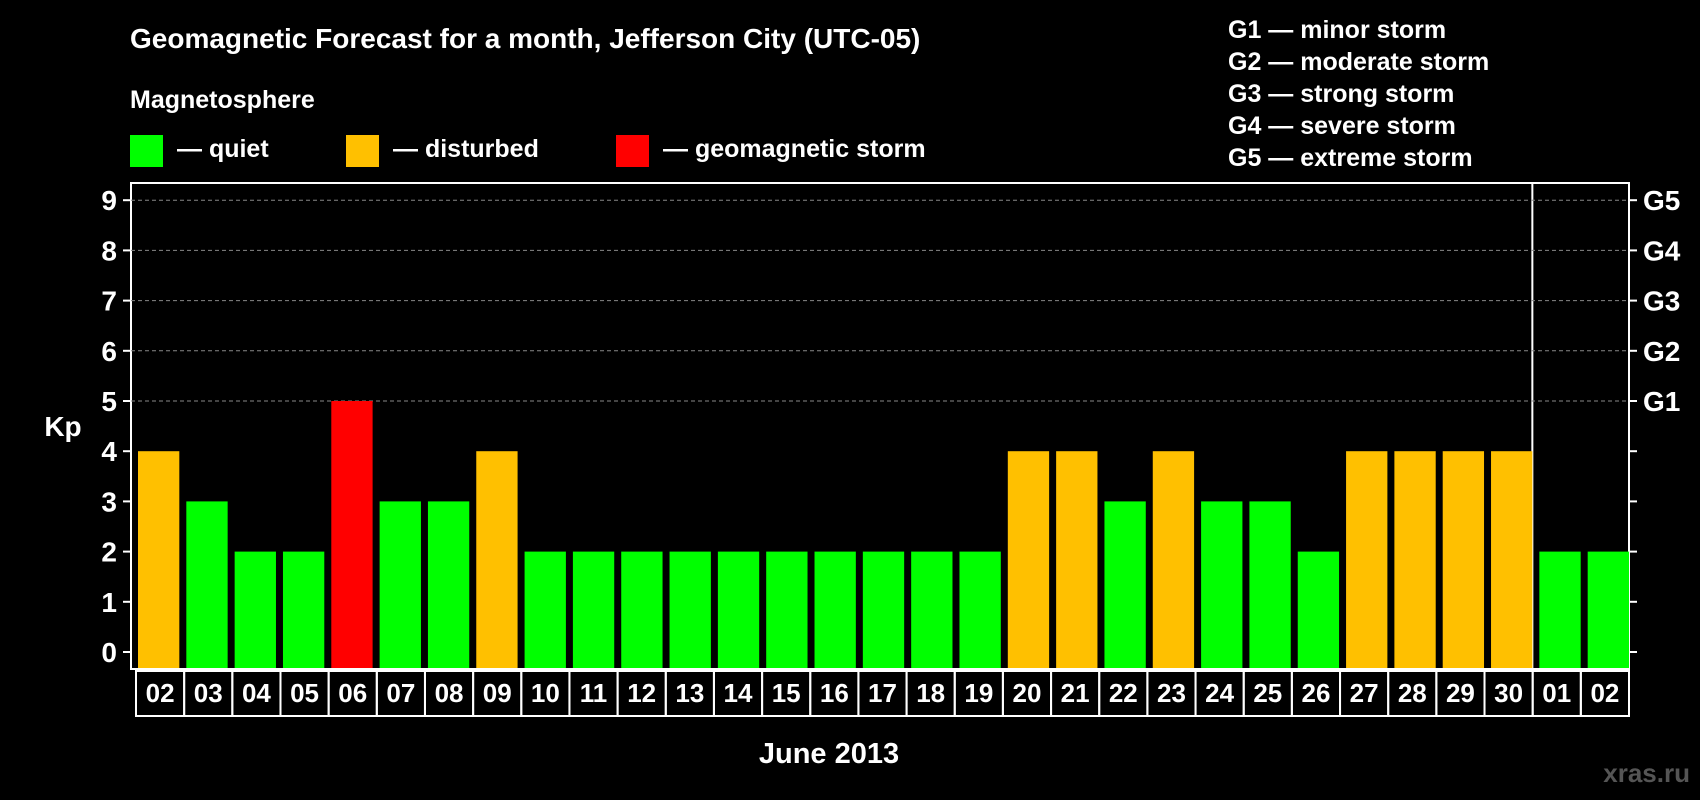 Image resolution: width=1700 pixels, height=800 pixels. What do you see at coordinates (109, 200) in the screenshot?
I see `y-tick-label: 9` at bounding box center [109, 200].